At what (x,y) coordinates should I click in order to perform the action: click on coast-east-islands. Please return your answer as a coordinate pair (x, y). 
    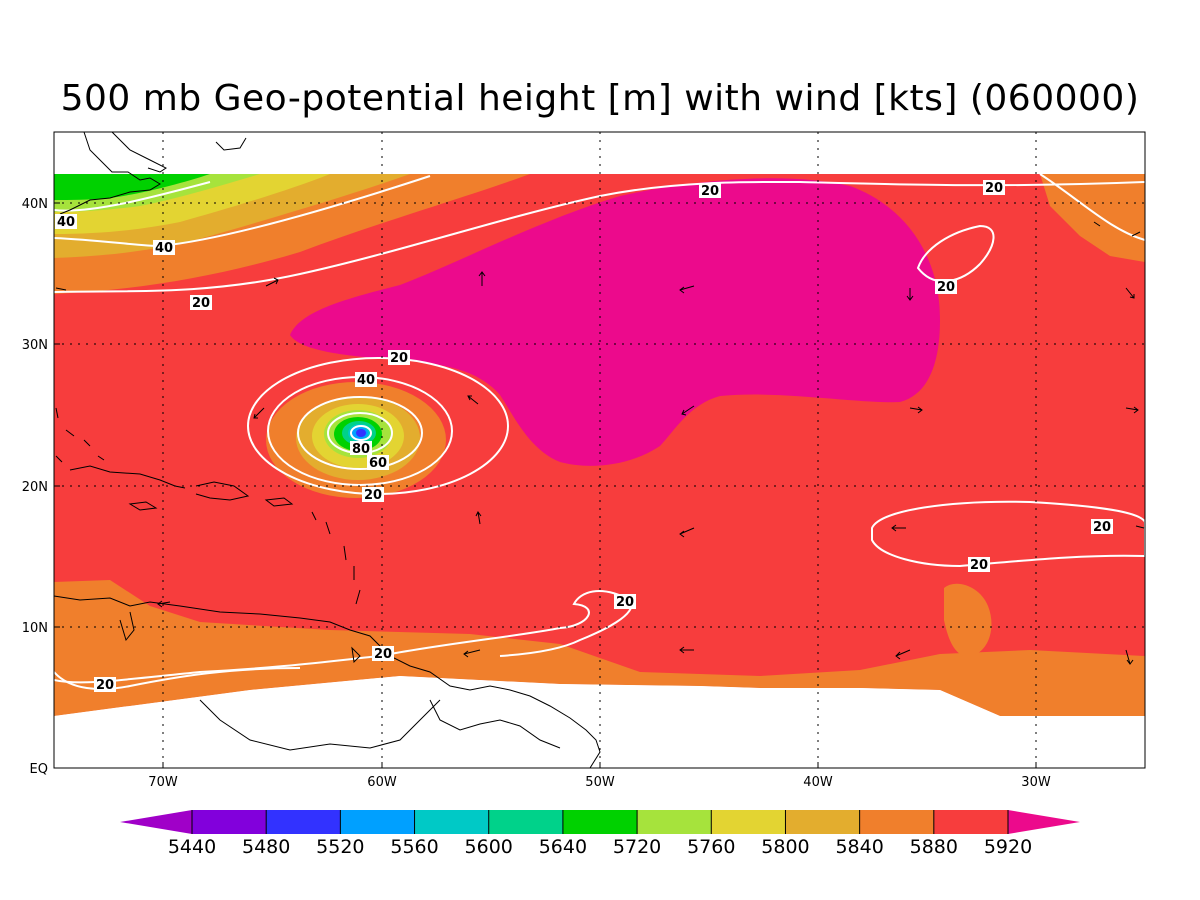
    Looking at the image, I should click on (1117, 229).